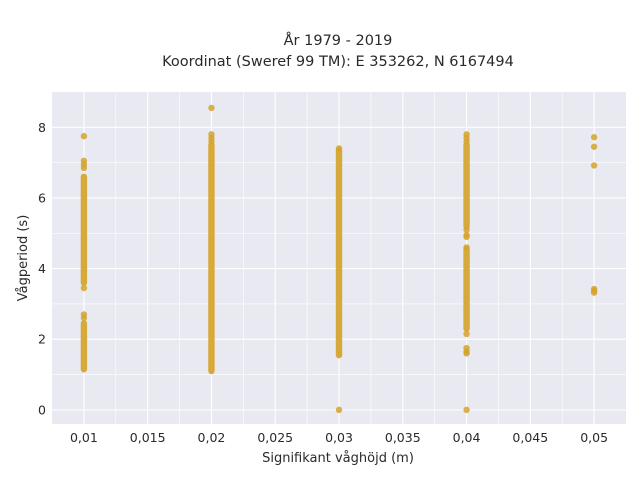 The height and width of the screenshot is (480, 640). What do you see at coordinates (42, 197) in the screenshot?
I see `y-tick-label: 6` at bounding box center [42, 197].